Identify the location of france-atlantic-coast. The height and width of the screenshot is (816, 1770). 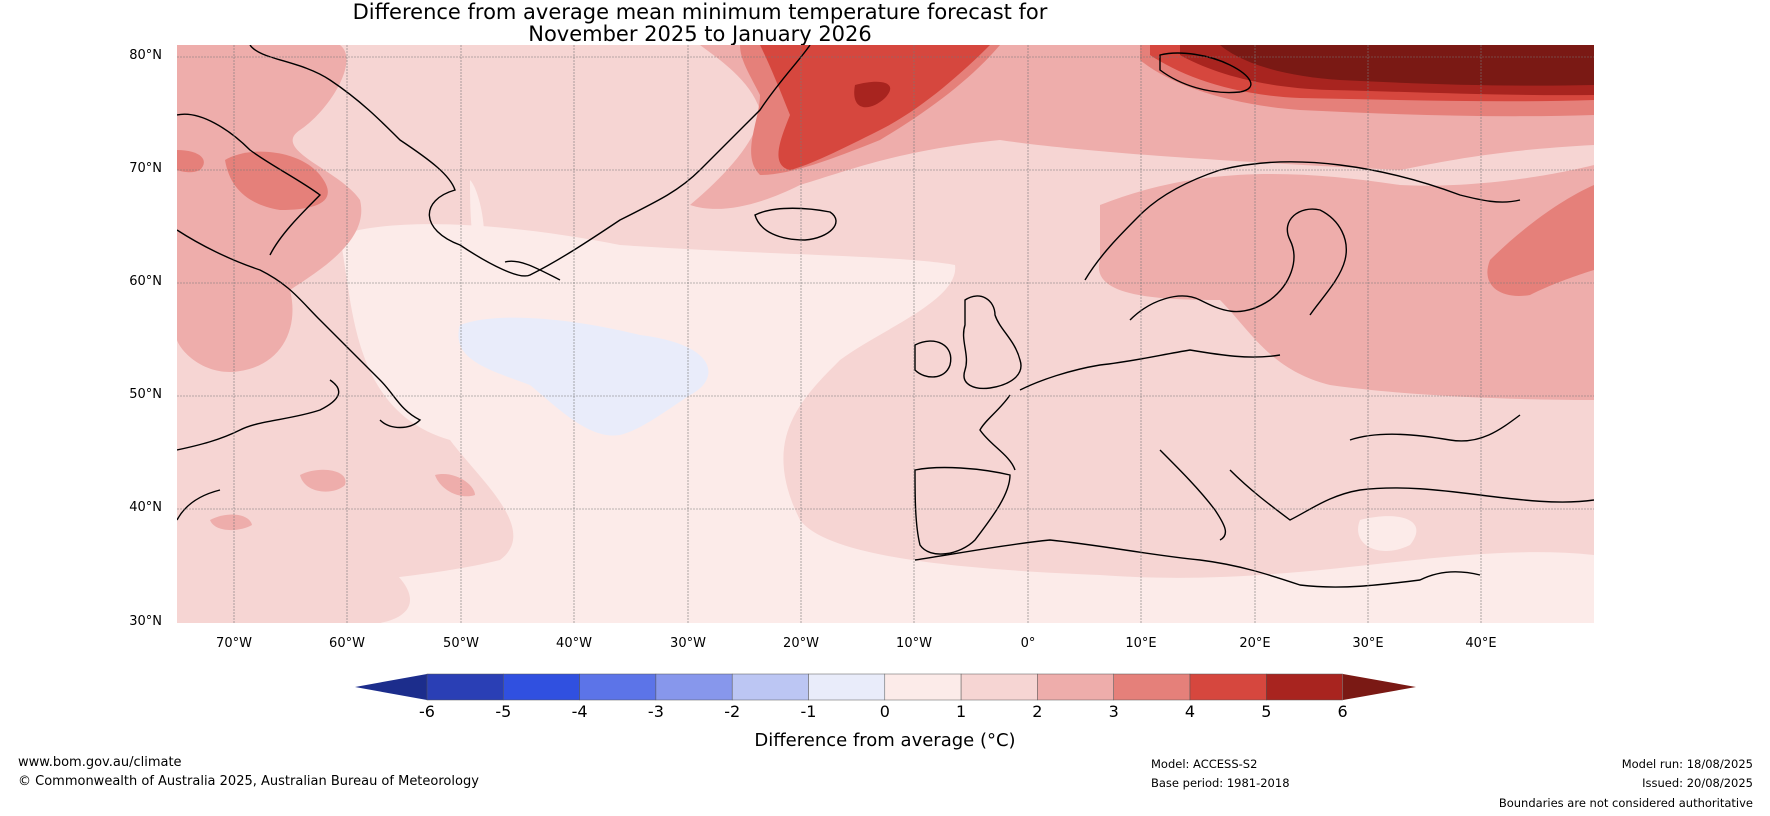
(997, 432).